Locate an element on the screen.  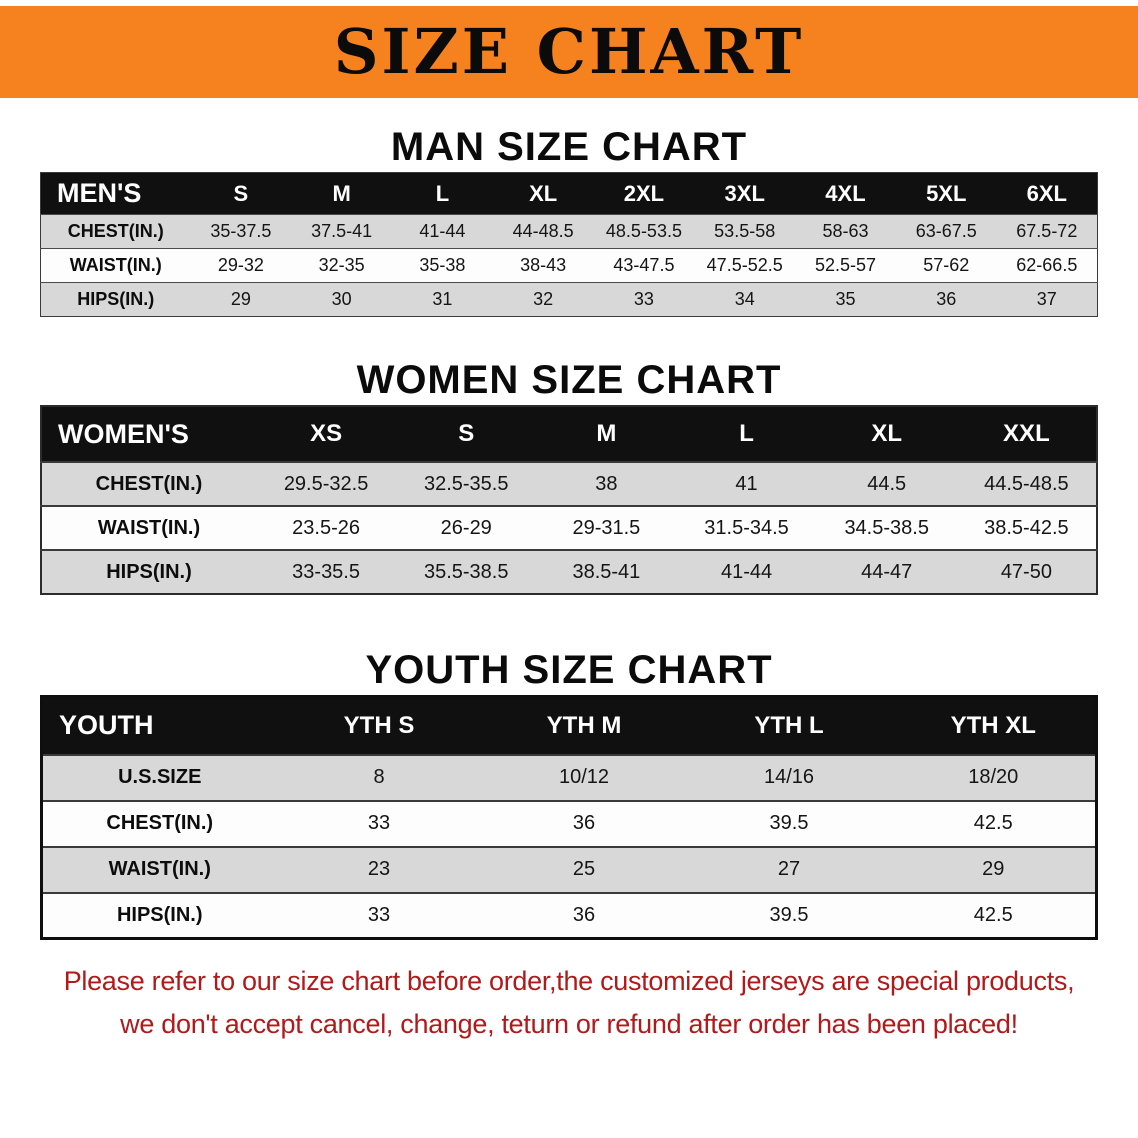
table-title-cell: MEN'S is located at coordinates (115, 193).